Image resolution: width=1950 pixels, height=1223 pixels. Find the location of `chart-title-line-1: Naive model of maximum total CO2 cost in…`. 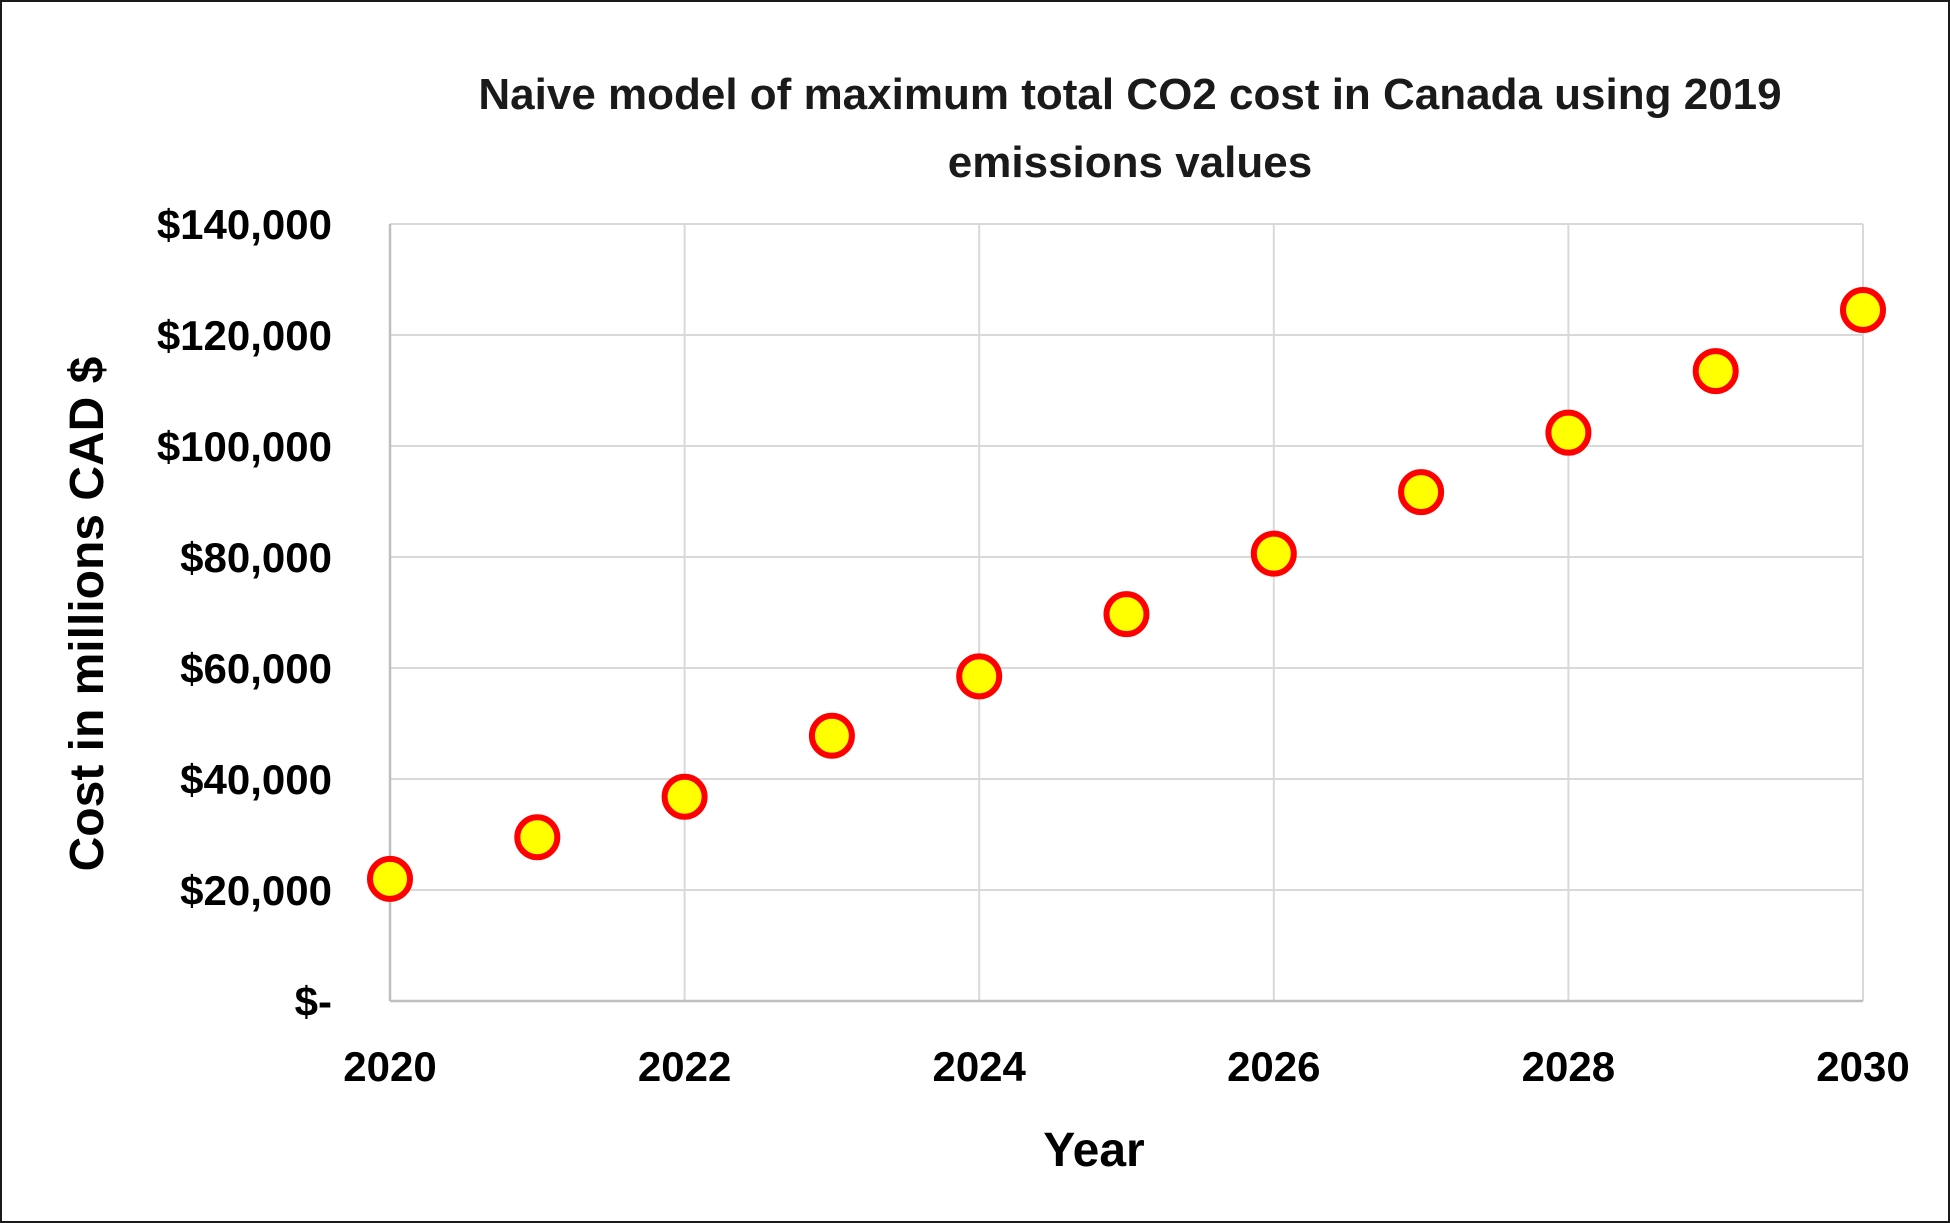

chart-title-line-1: Naive model of maximum total CO2 cost in… is located at coordinates (1129, 94).